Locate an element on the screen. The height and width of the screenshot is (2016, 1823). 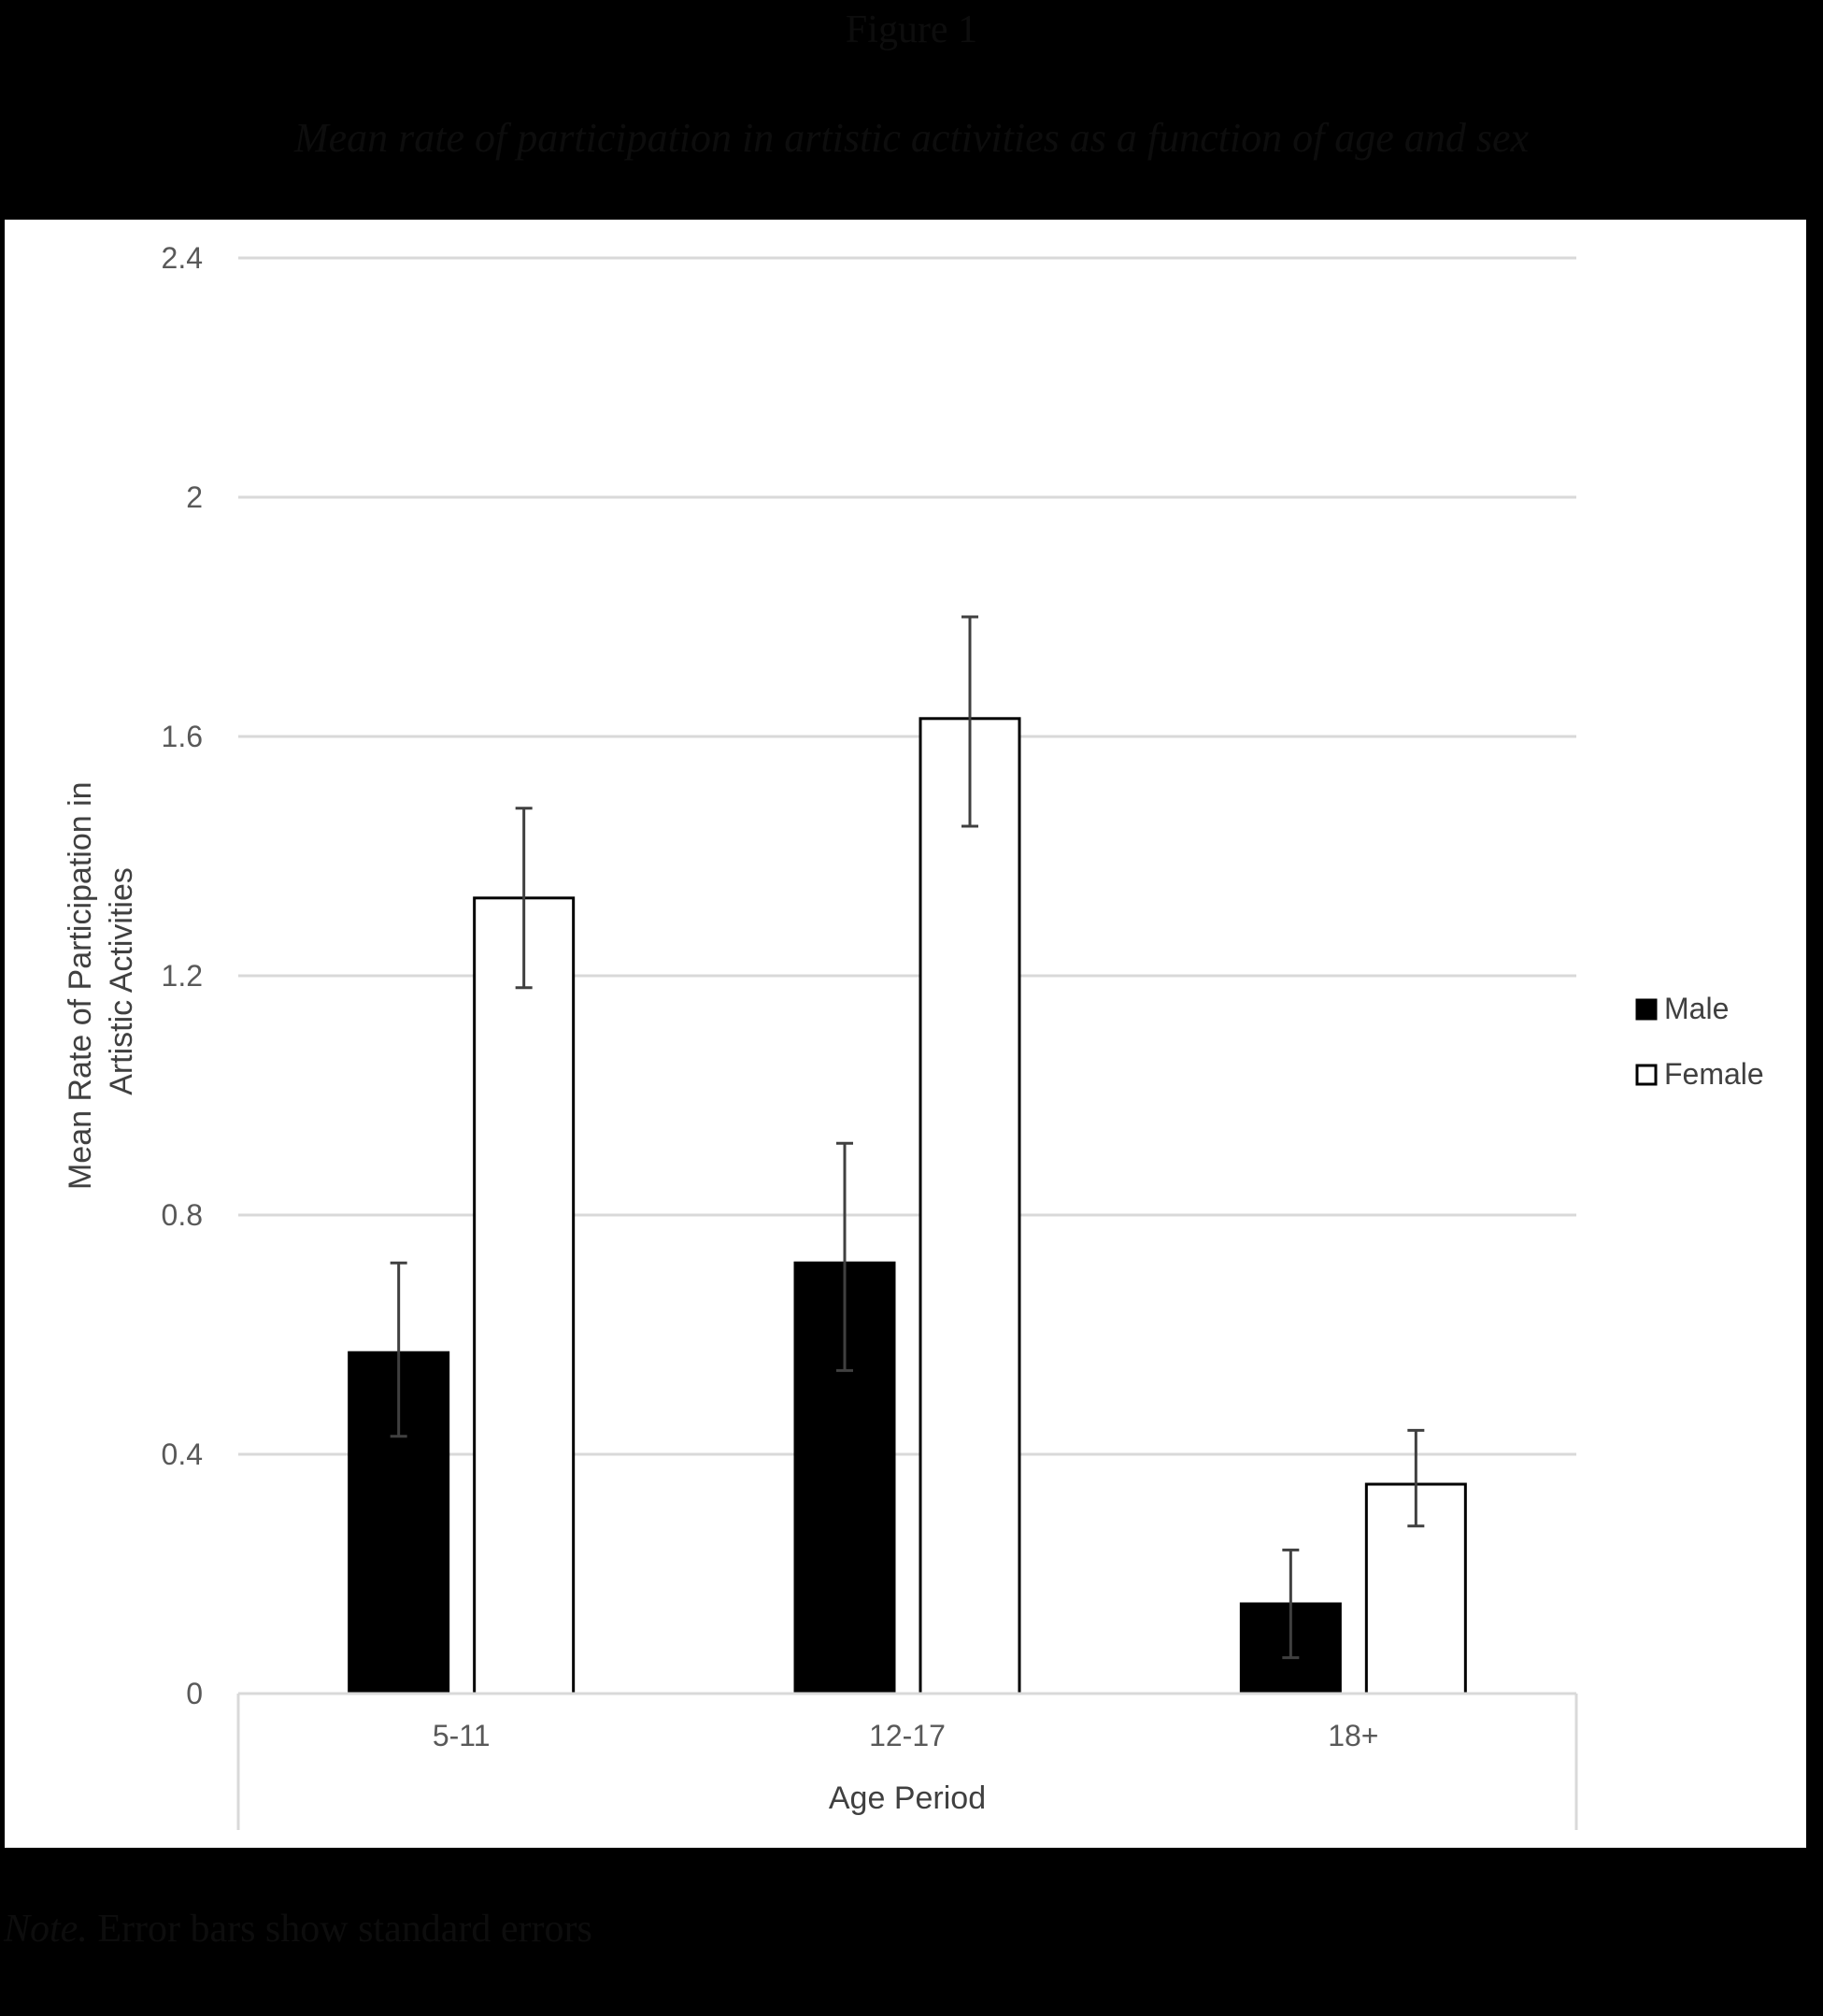
figure-label: Figure 1 is located at coordinates (911, 30).